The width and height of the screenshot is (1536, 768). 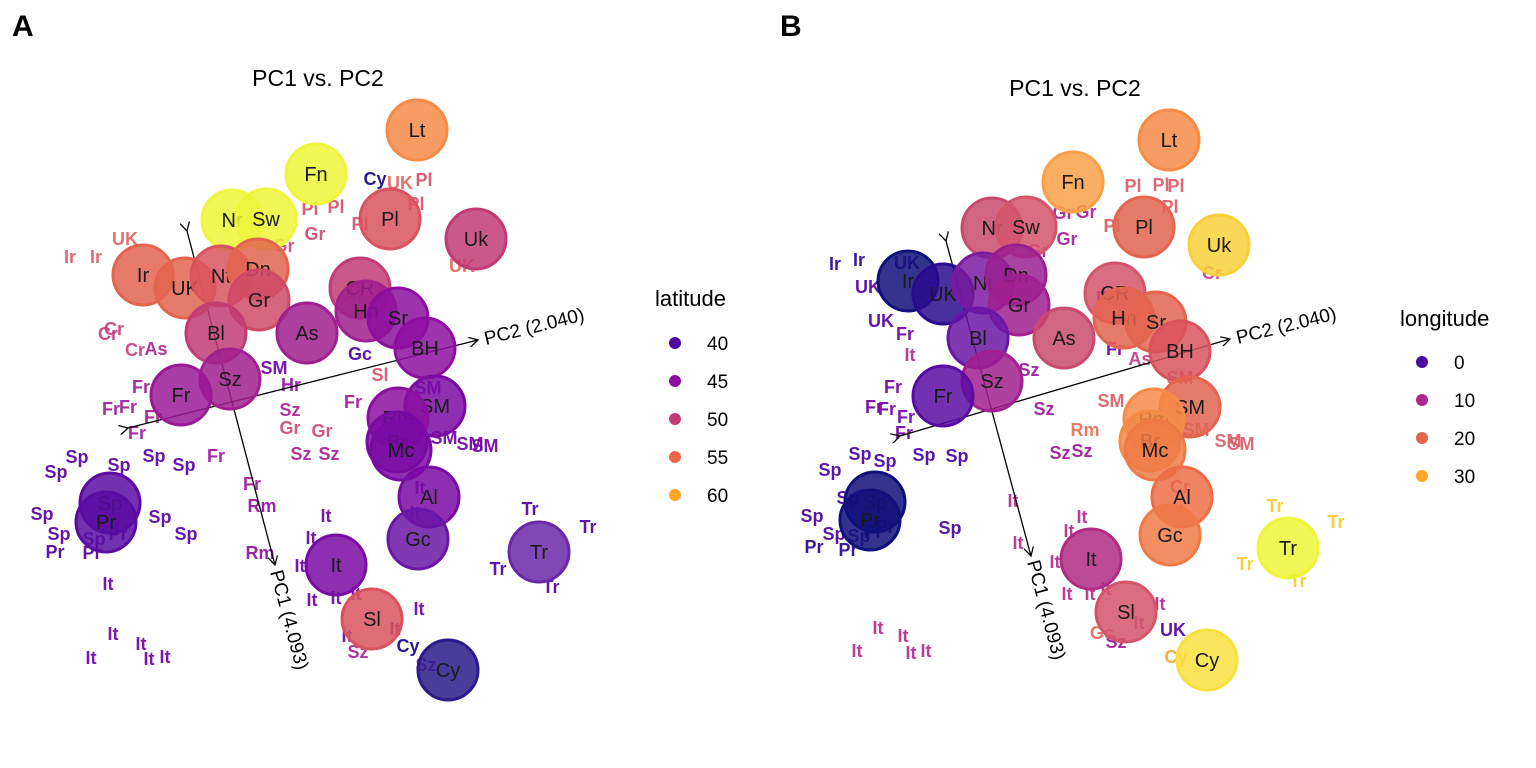 What do you see at coordinates (1180, 351) in the screenshot?
I see `centroid-bh: BH` at bounding box center [1180, 351].